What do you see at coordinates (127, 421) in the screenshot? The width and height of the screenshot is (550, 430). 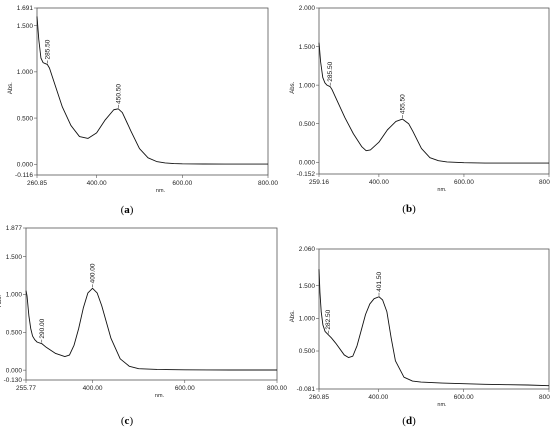 I see `panel-caption: (c)` at bounding box center [127, 421].